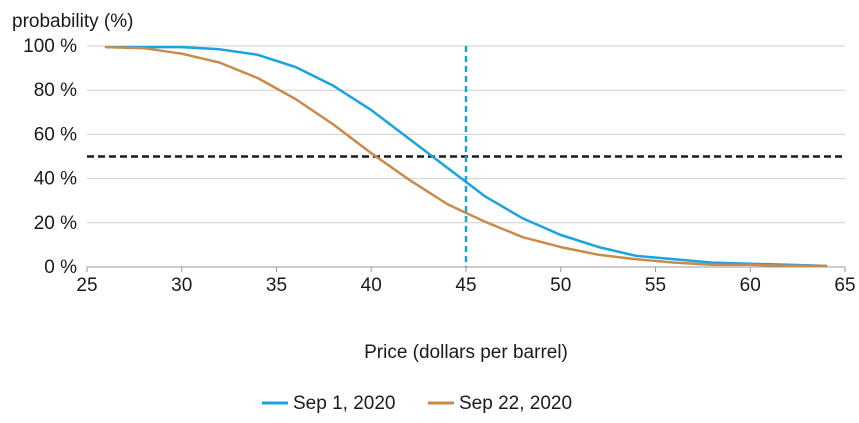  Describe the element at coordinates (417, 403) in the screenshot. I see `legend: Sep 1, 2020 Sep 22, 2020` at that location.